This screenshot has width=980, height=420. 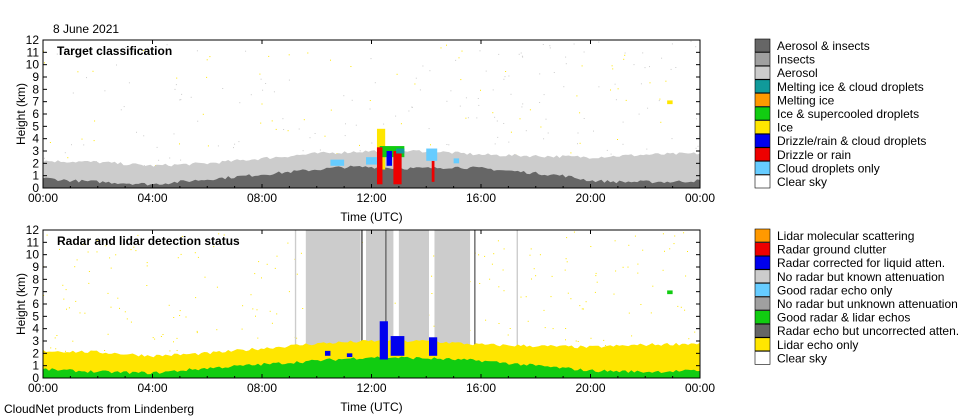 I want to click on x-axis-label: Time (UTC), so click(x=371, y=217).